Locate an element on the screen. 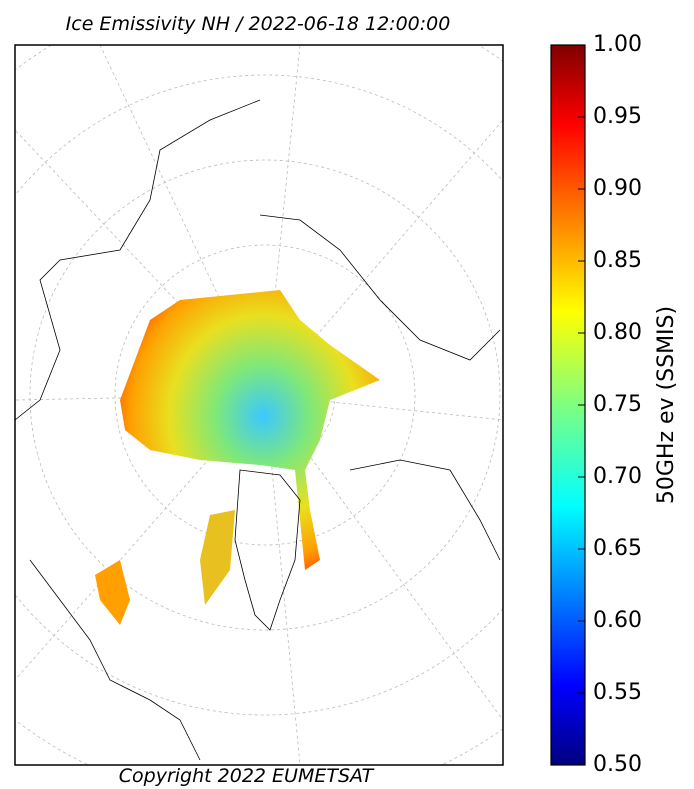  tick-label: 0.55 is located at coordinates (617, 692).